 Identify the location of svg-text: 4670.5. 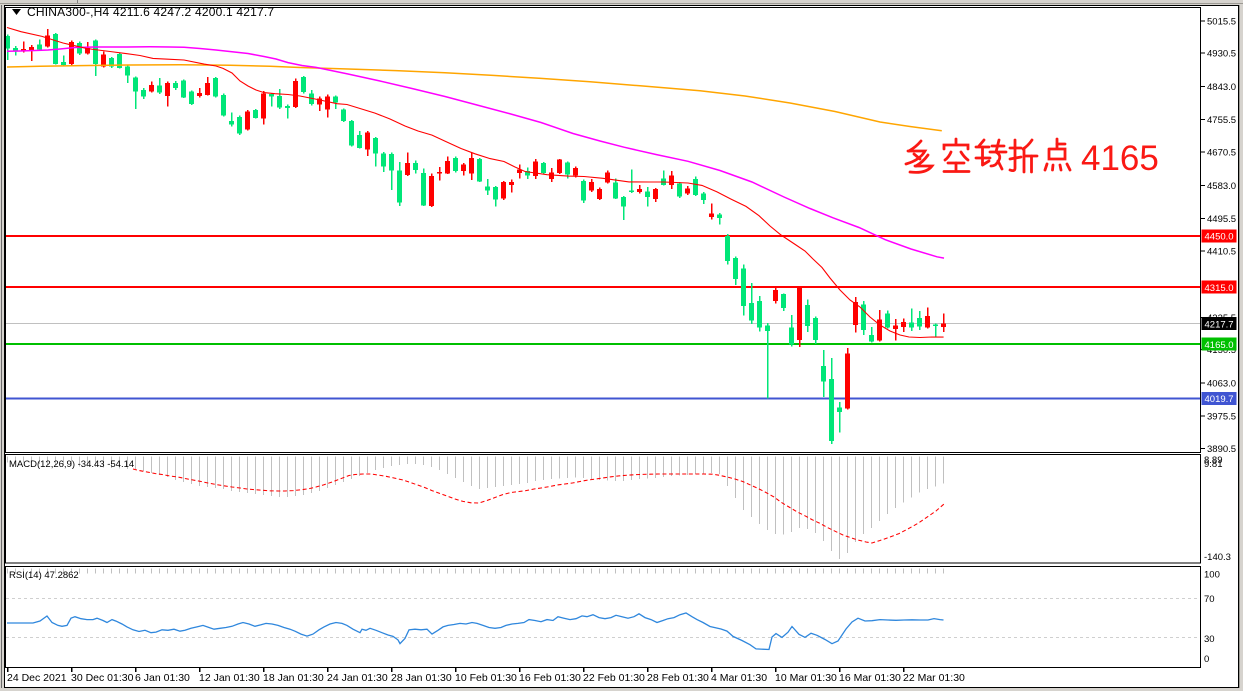
(1221, 153).